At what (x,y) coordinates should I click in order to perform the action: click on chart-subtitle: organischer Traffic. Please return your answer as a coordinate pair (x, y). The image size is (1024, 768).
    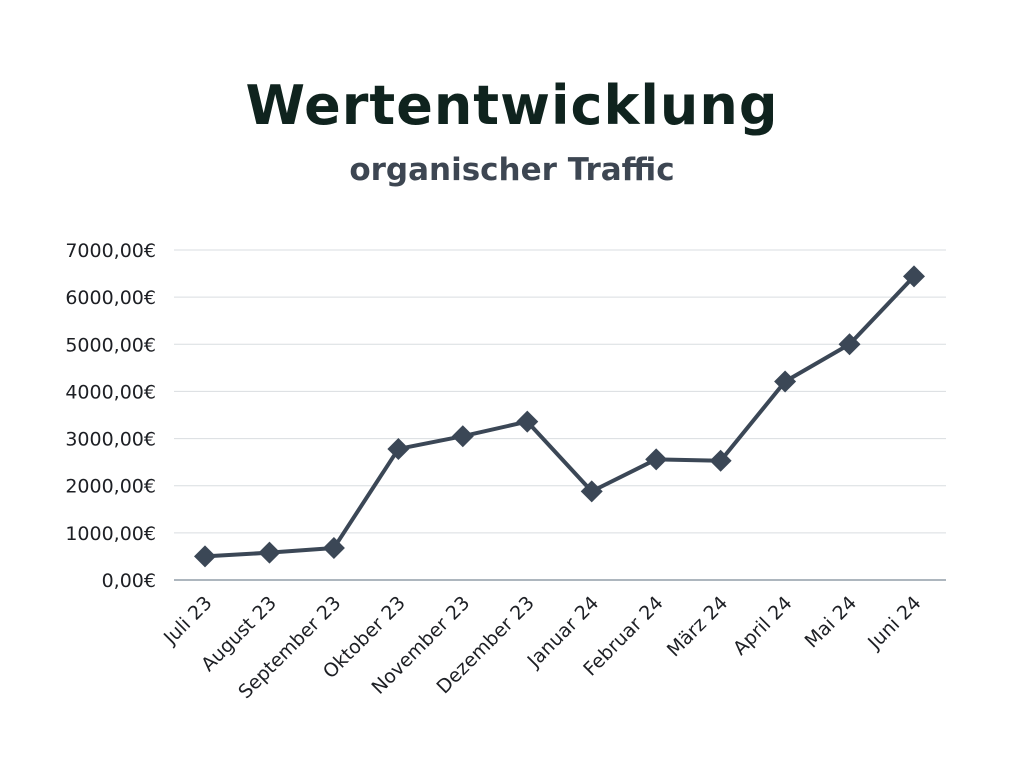
    Looking at the image, I should click on (512, 170).